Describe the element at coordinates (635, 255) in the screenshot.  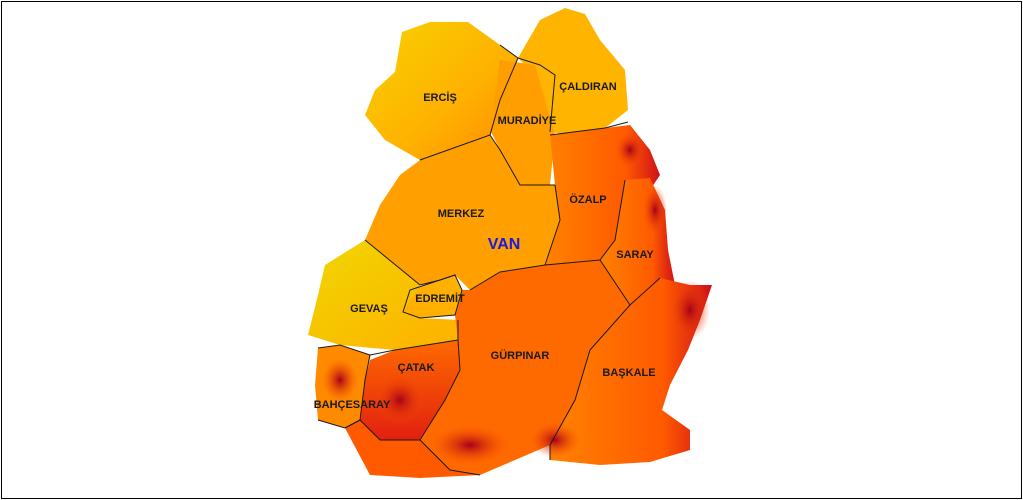
I see `label-saray: SARAY` at that location.